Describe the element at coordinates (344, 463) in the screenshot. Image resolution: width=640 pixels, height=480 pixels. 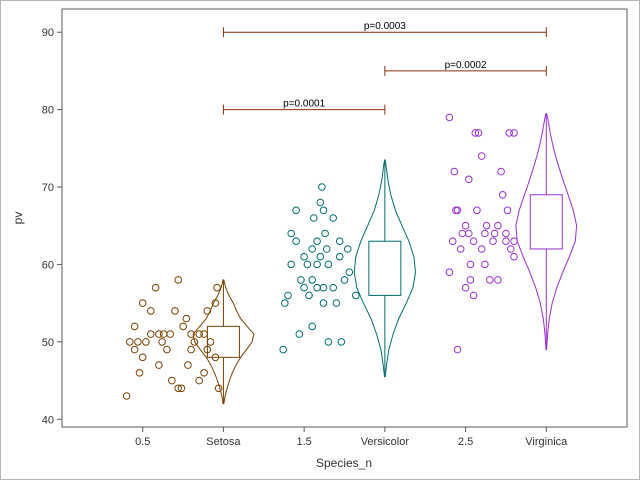
I see `x-axis-label: Species_n` at that location.